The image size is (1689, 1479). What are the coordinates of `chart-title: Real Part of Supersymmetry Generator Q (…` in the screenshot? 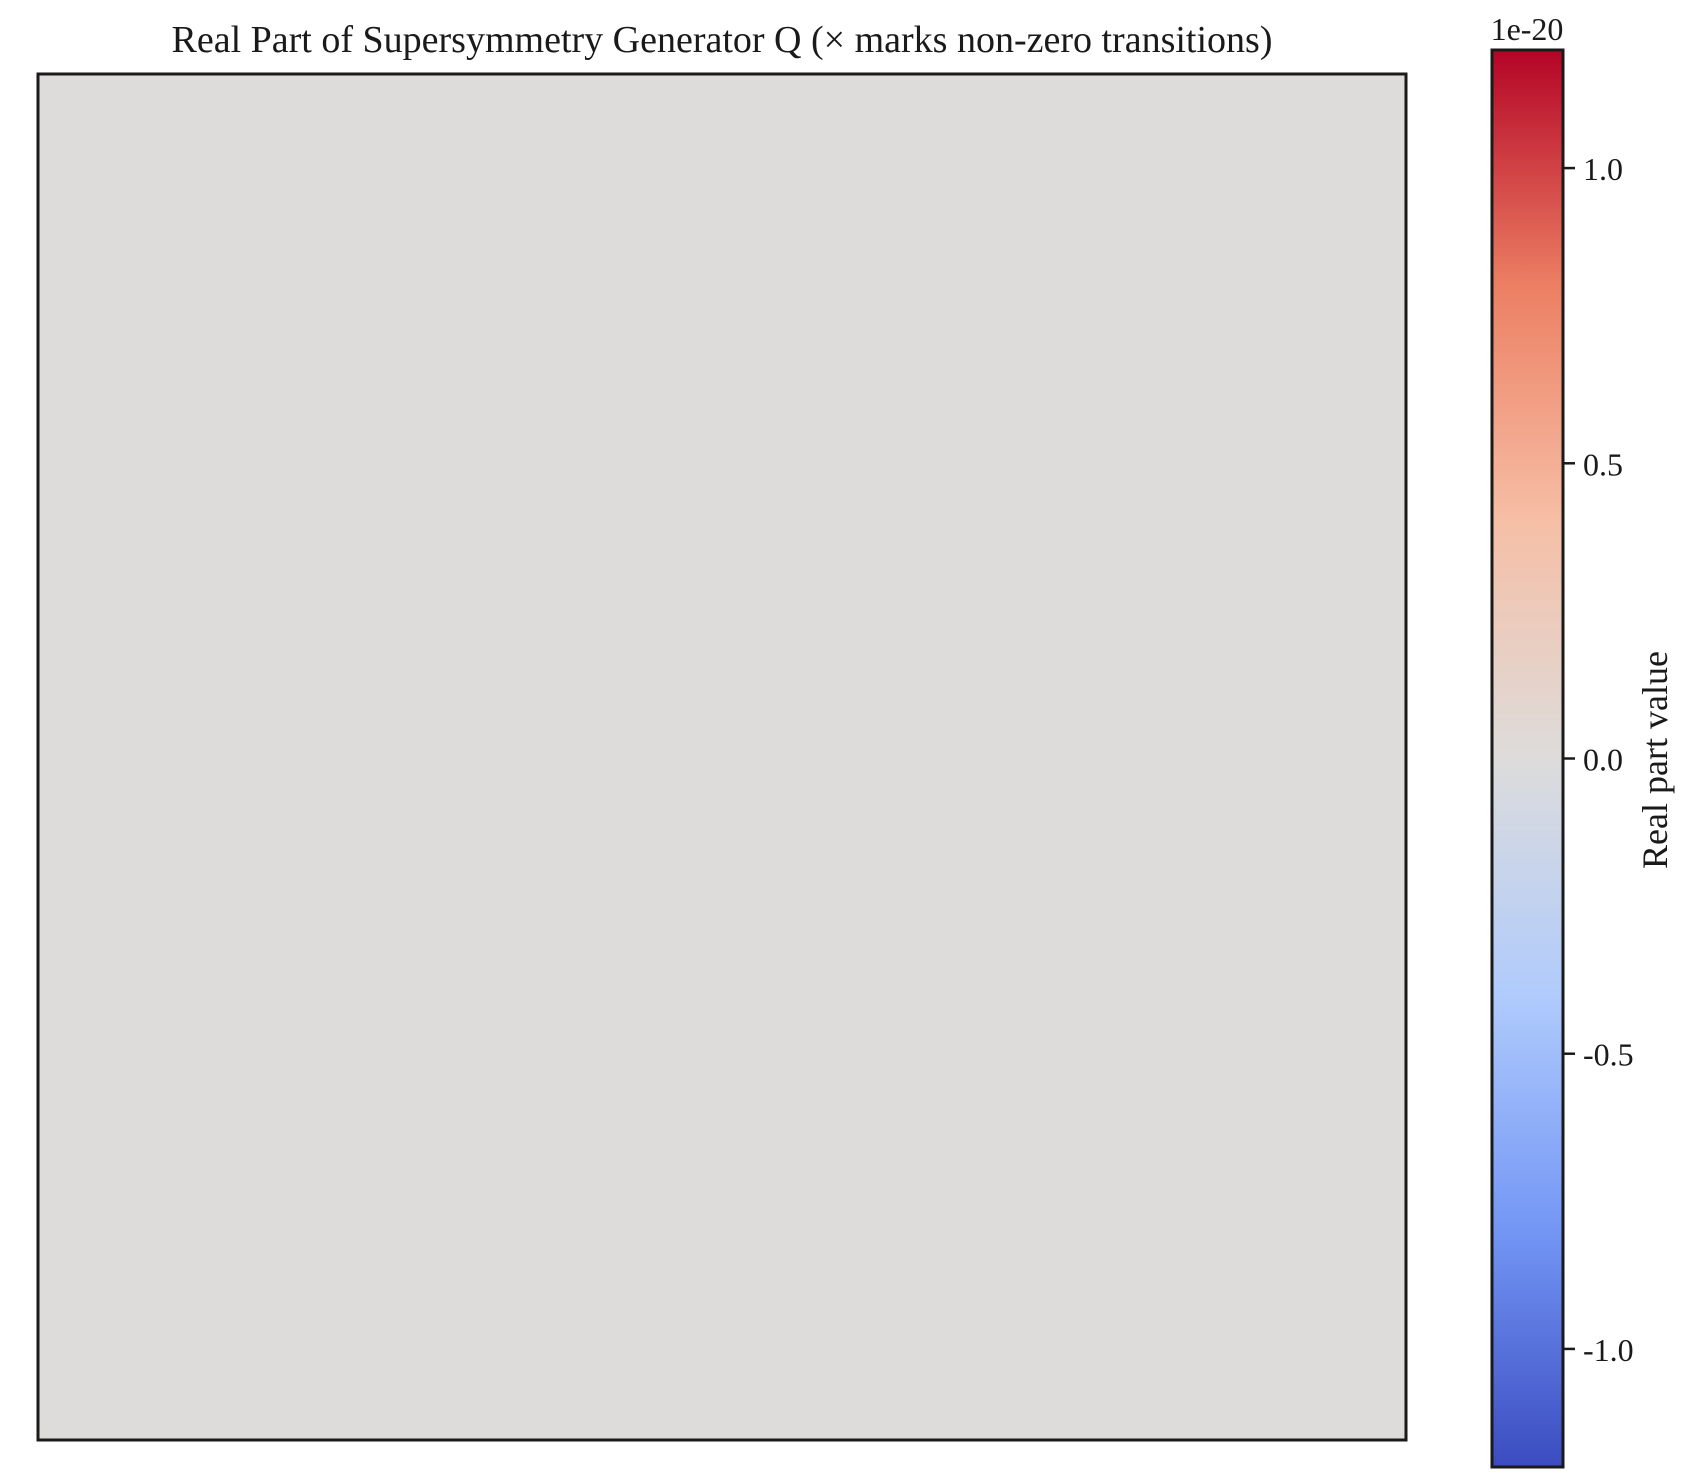 It's located at (722, 40).